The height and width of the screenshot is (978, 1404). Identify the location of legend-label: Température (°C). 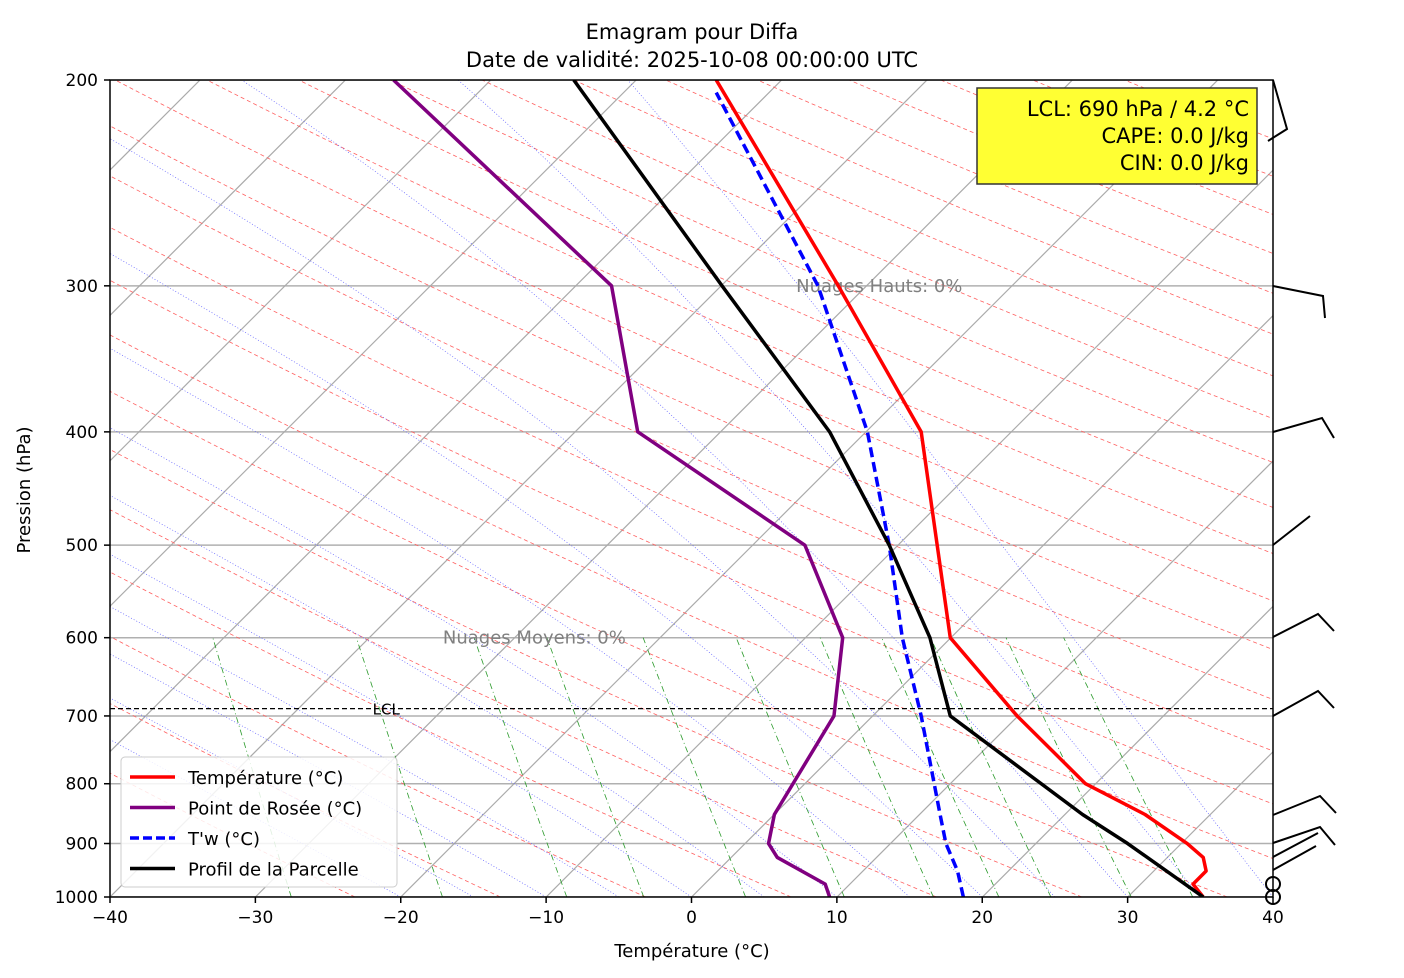
(265, 778).